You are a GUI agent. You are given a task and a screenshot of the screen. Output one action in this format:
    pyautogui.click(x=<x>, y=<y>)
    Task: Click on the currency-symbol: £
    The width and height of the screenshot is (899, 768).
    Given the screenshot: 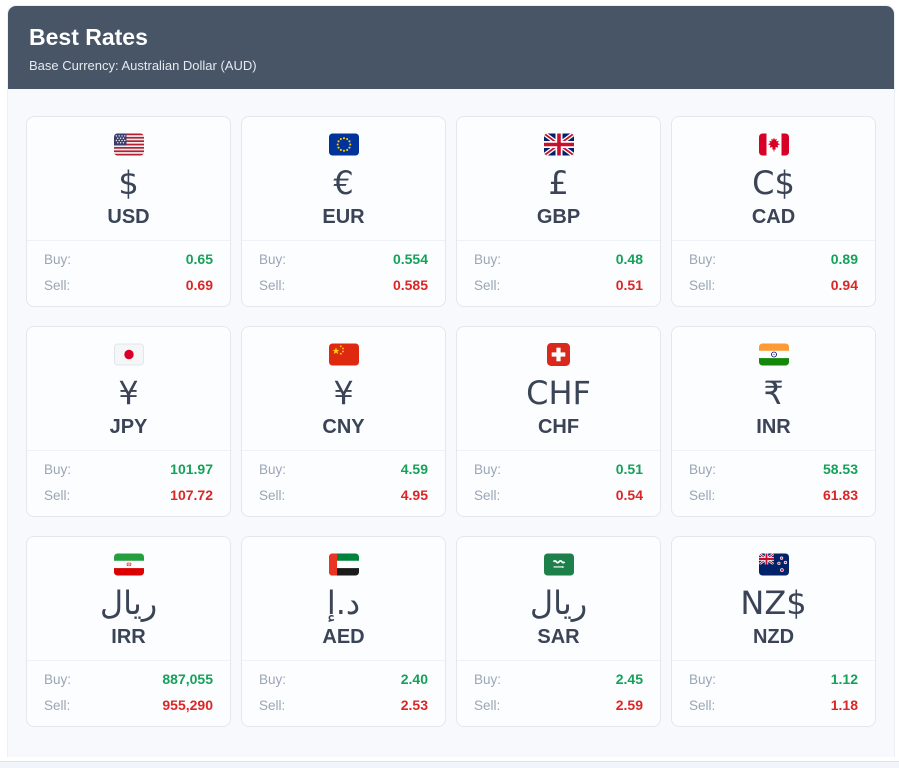 What is the action you would take?
    pyautogui.click(x=558, y=183)
    